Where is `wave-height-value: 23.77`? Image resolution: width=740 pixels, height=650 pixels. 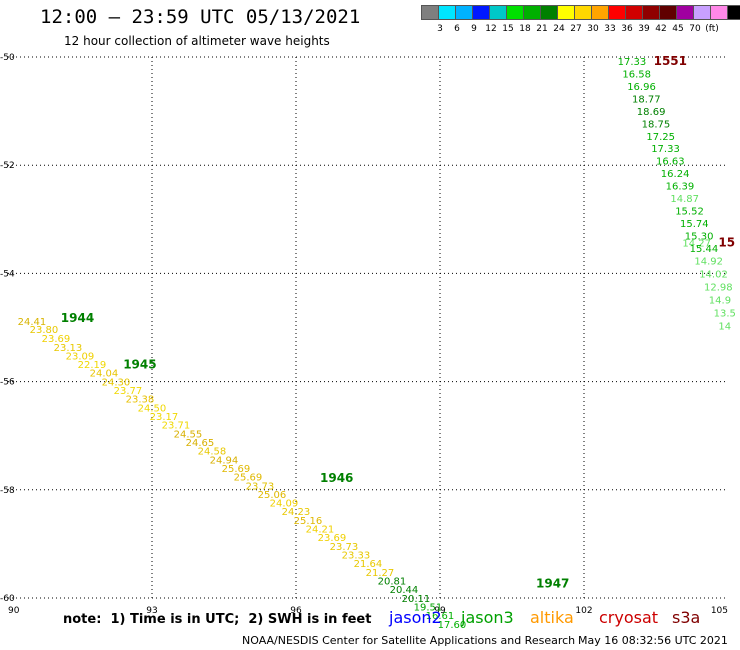
wave-height-value: 23.77 is located at coordinates (128, 391).